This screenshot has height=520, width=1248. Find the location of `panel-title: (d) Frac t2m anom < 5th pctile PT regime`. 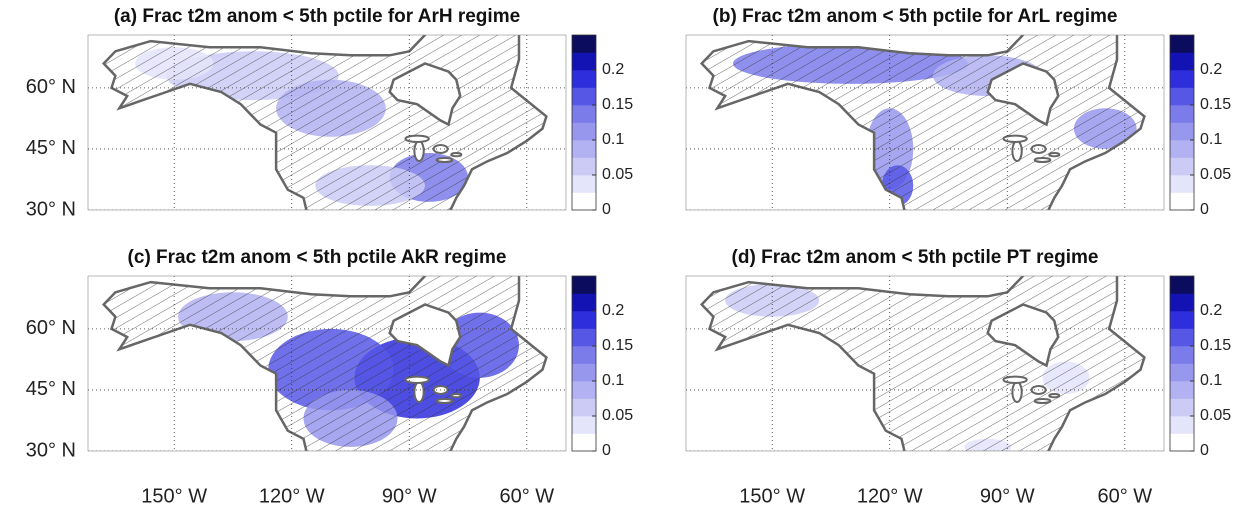

panel-title: (d) Frac t2m anom < 5th pctile PT regime is located at coordinates (915, 257).